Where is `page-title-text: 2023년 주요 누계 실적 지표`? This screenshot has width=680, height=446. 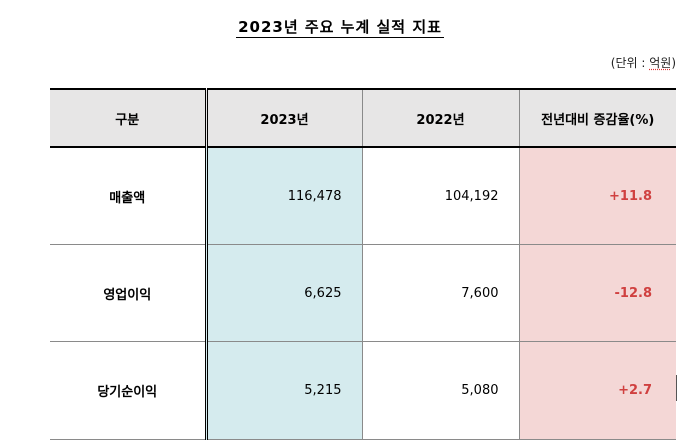 page-title-text: 2023년 주요 누계 실적 지표 is located at coordinates (340, 28).